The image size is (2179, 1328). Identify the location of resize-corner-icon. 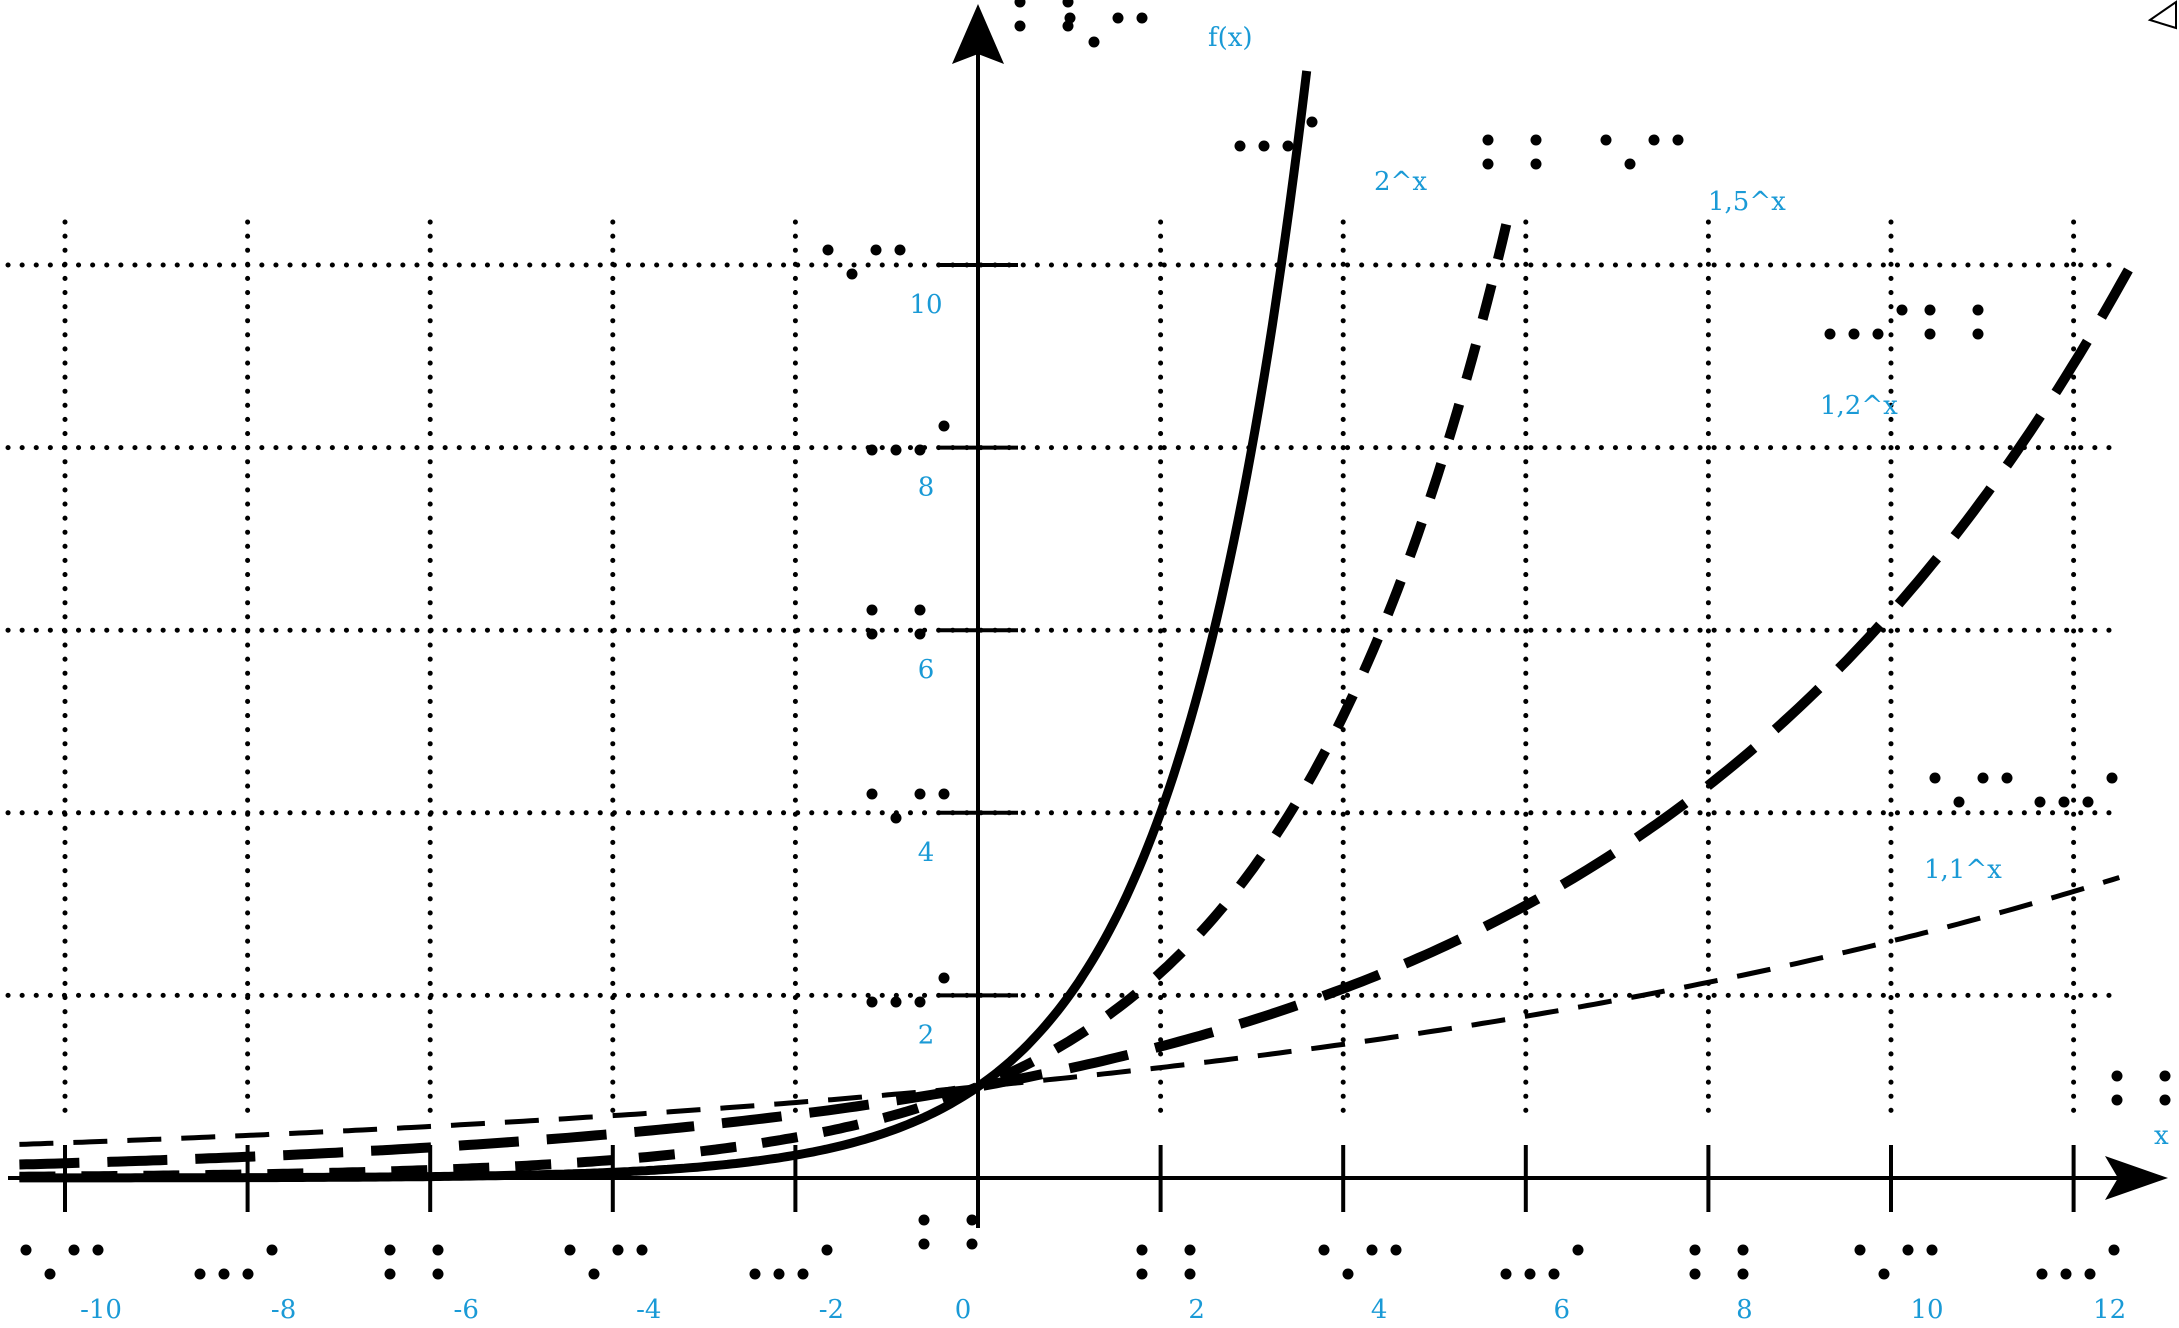
(2162, 15).